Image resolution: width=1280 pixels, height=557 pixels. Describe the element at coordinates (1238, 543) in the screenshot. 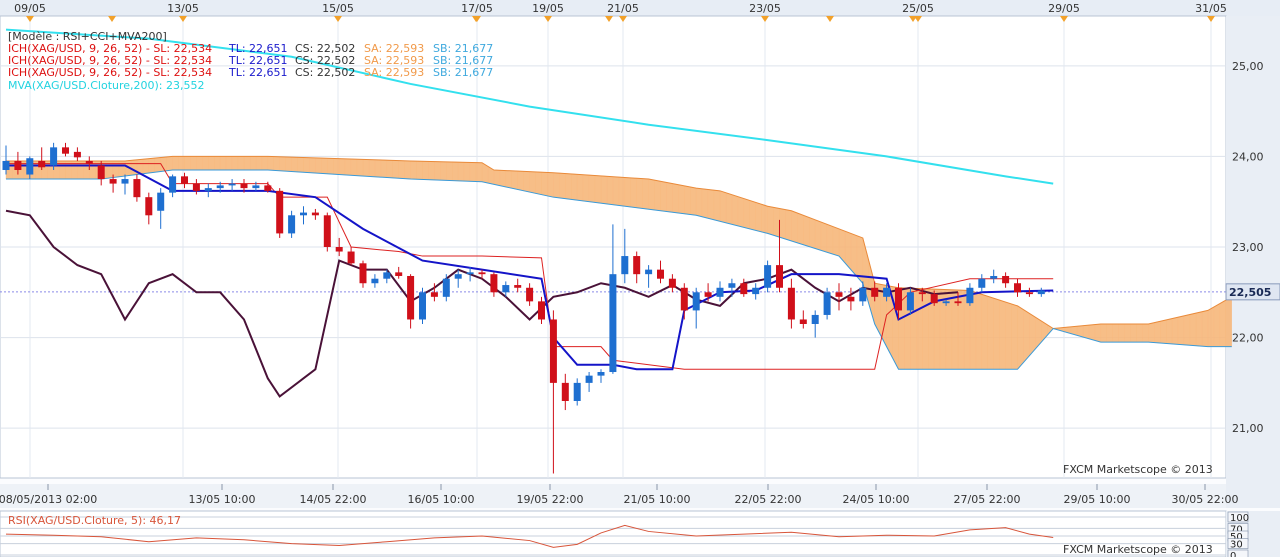

I see `rsi-tick-box` at that location.